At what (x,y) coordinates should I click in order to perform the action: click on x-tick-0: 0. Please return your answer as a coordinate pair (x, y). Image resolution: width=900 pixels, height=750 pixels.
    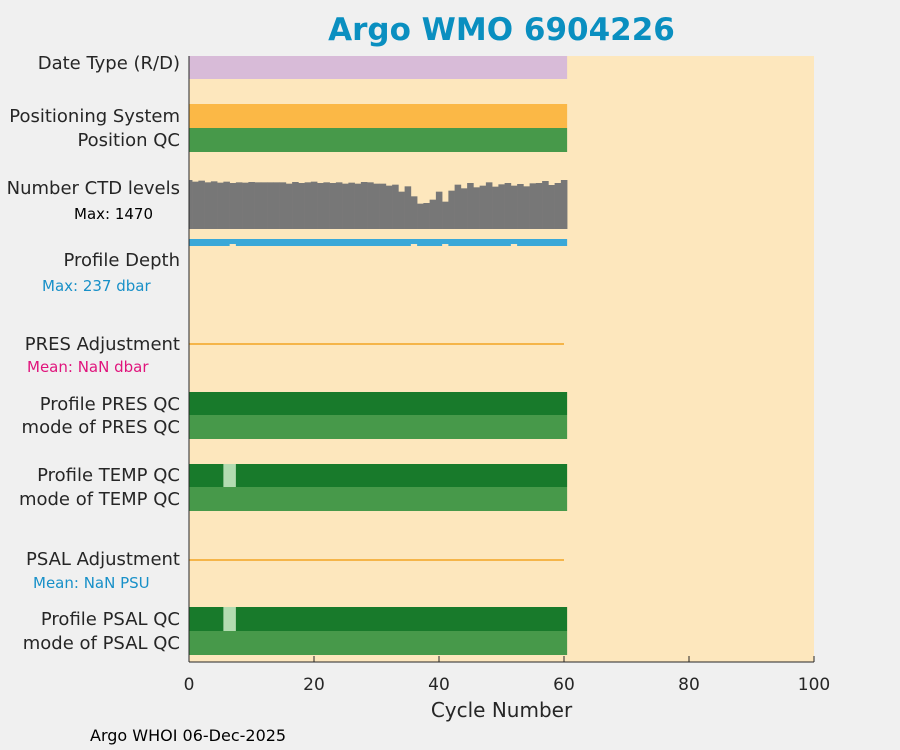
    Looking at the image, I should click on (189, 685).